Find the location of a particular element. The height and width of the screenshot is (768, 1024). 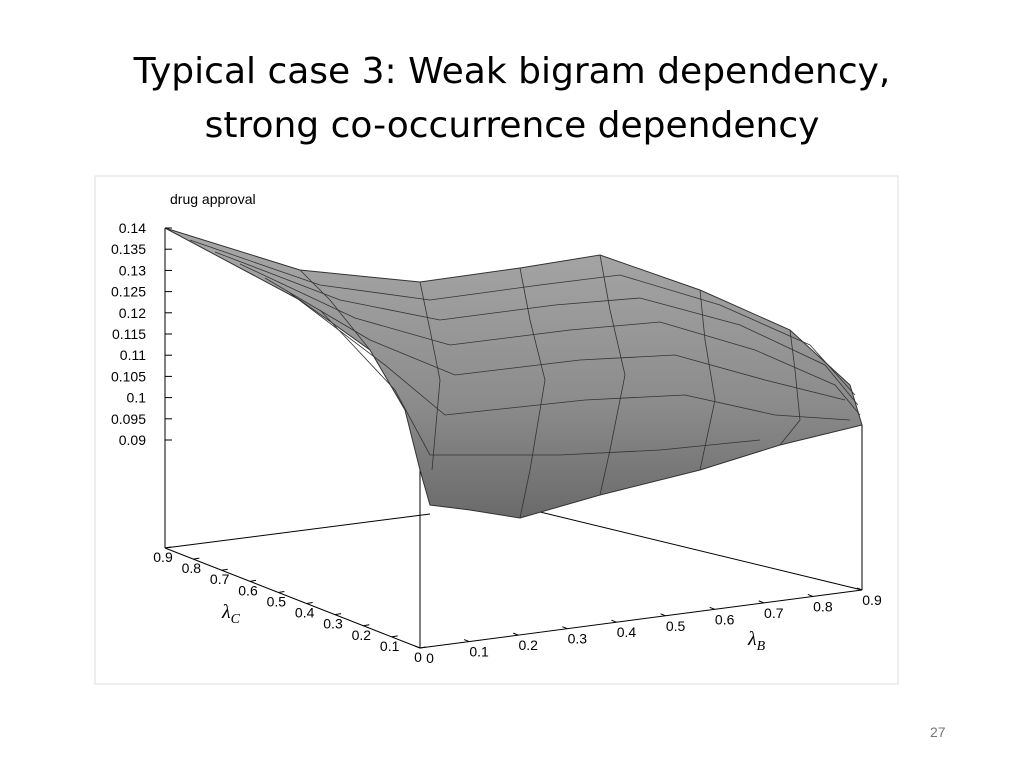

x-tick-label: 0.9 is located at coordinates (872, 600).